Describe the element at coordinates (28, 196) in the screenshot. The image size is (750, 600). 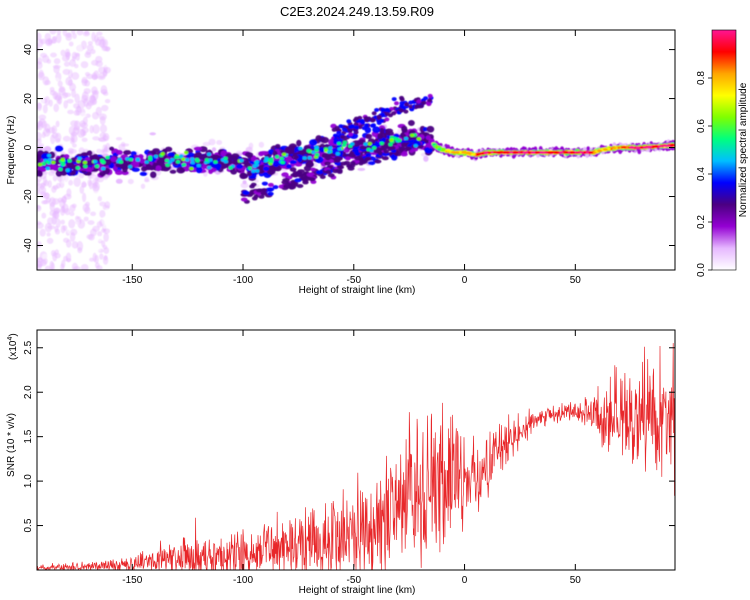
I see `y-tick-label: -20` at that location.